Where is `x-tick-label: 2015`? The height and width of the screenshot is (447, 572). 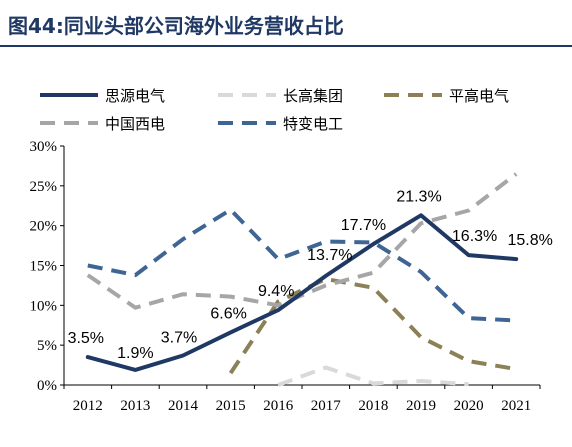 x-tick-label: 2015 is located at coordinates (231, 406).